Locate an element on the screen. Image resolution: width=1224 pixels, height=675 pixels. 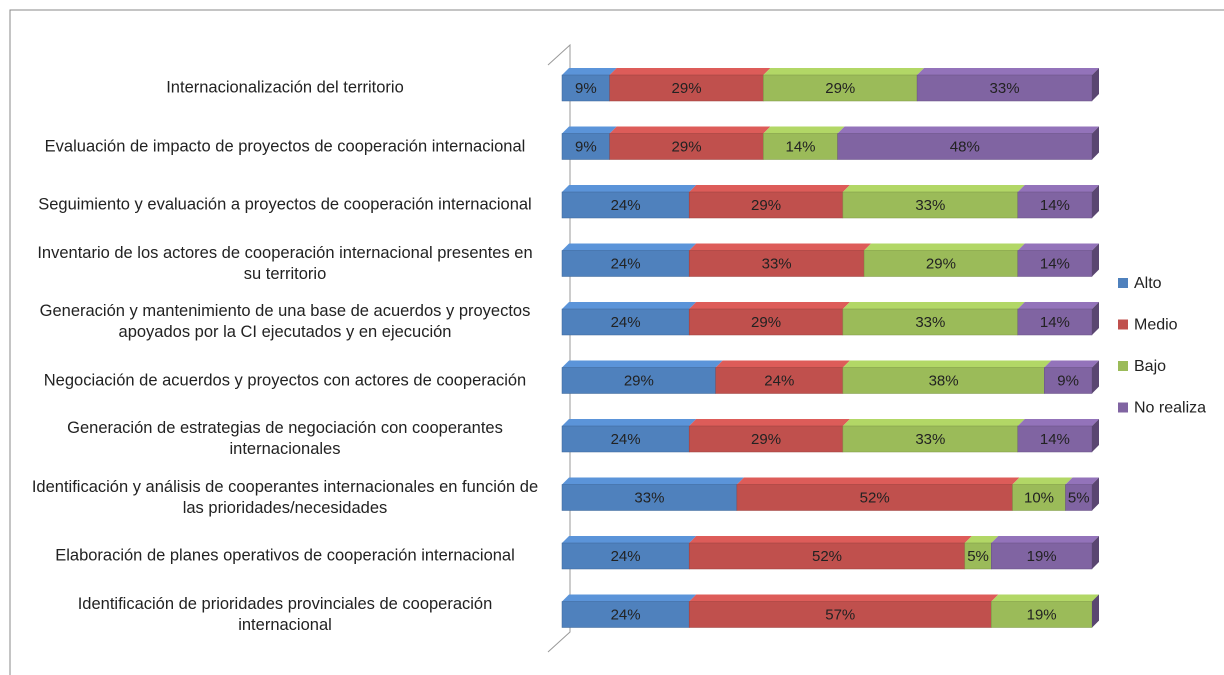
data-label: 10% is located at coordinates (1039, 497).